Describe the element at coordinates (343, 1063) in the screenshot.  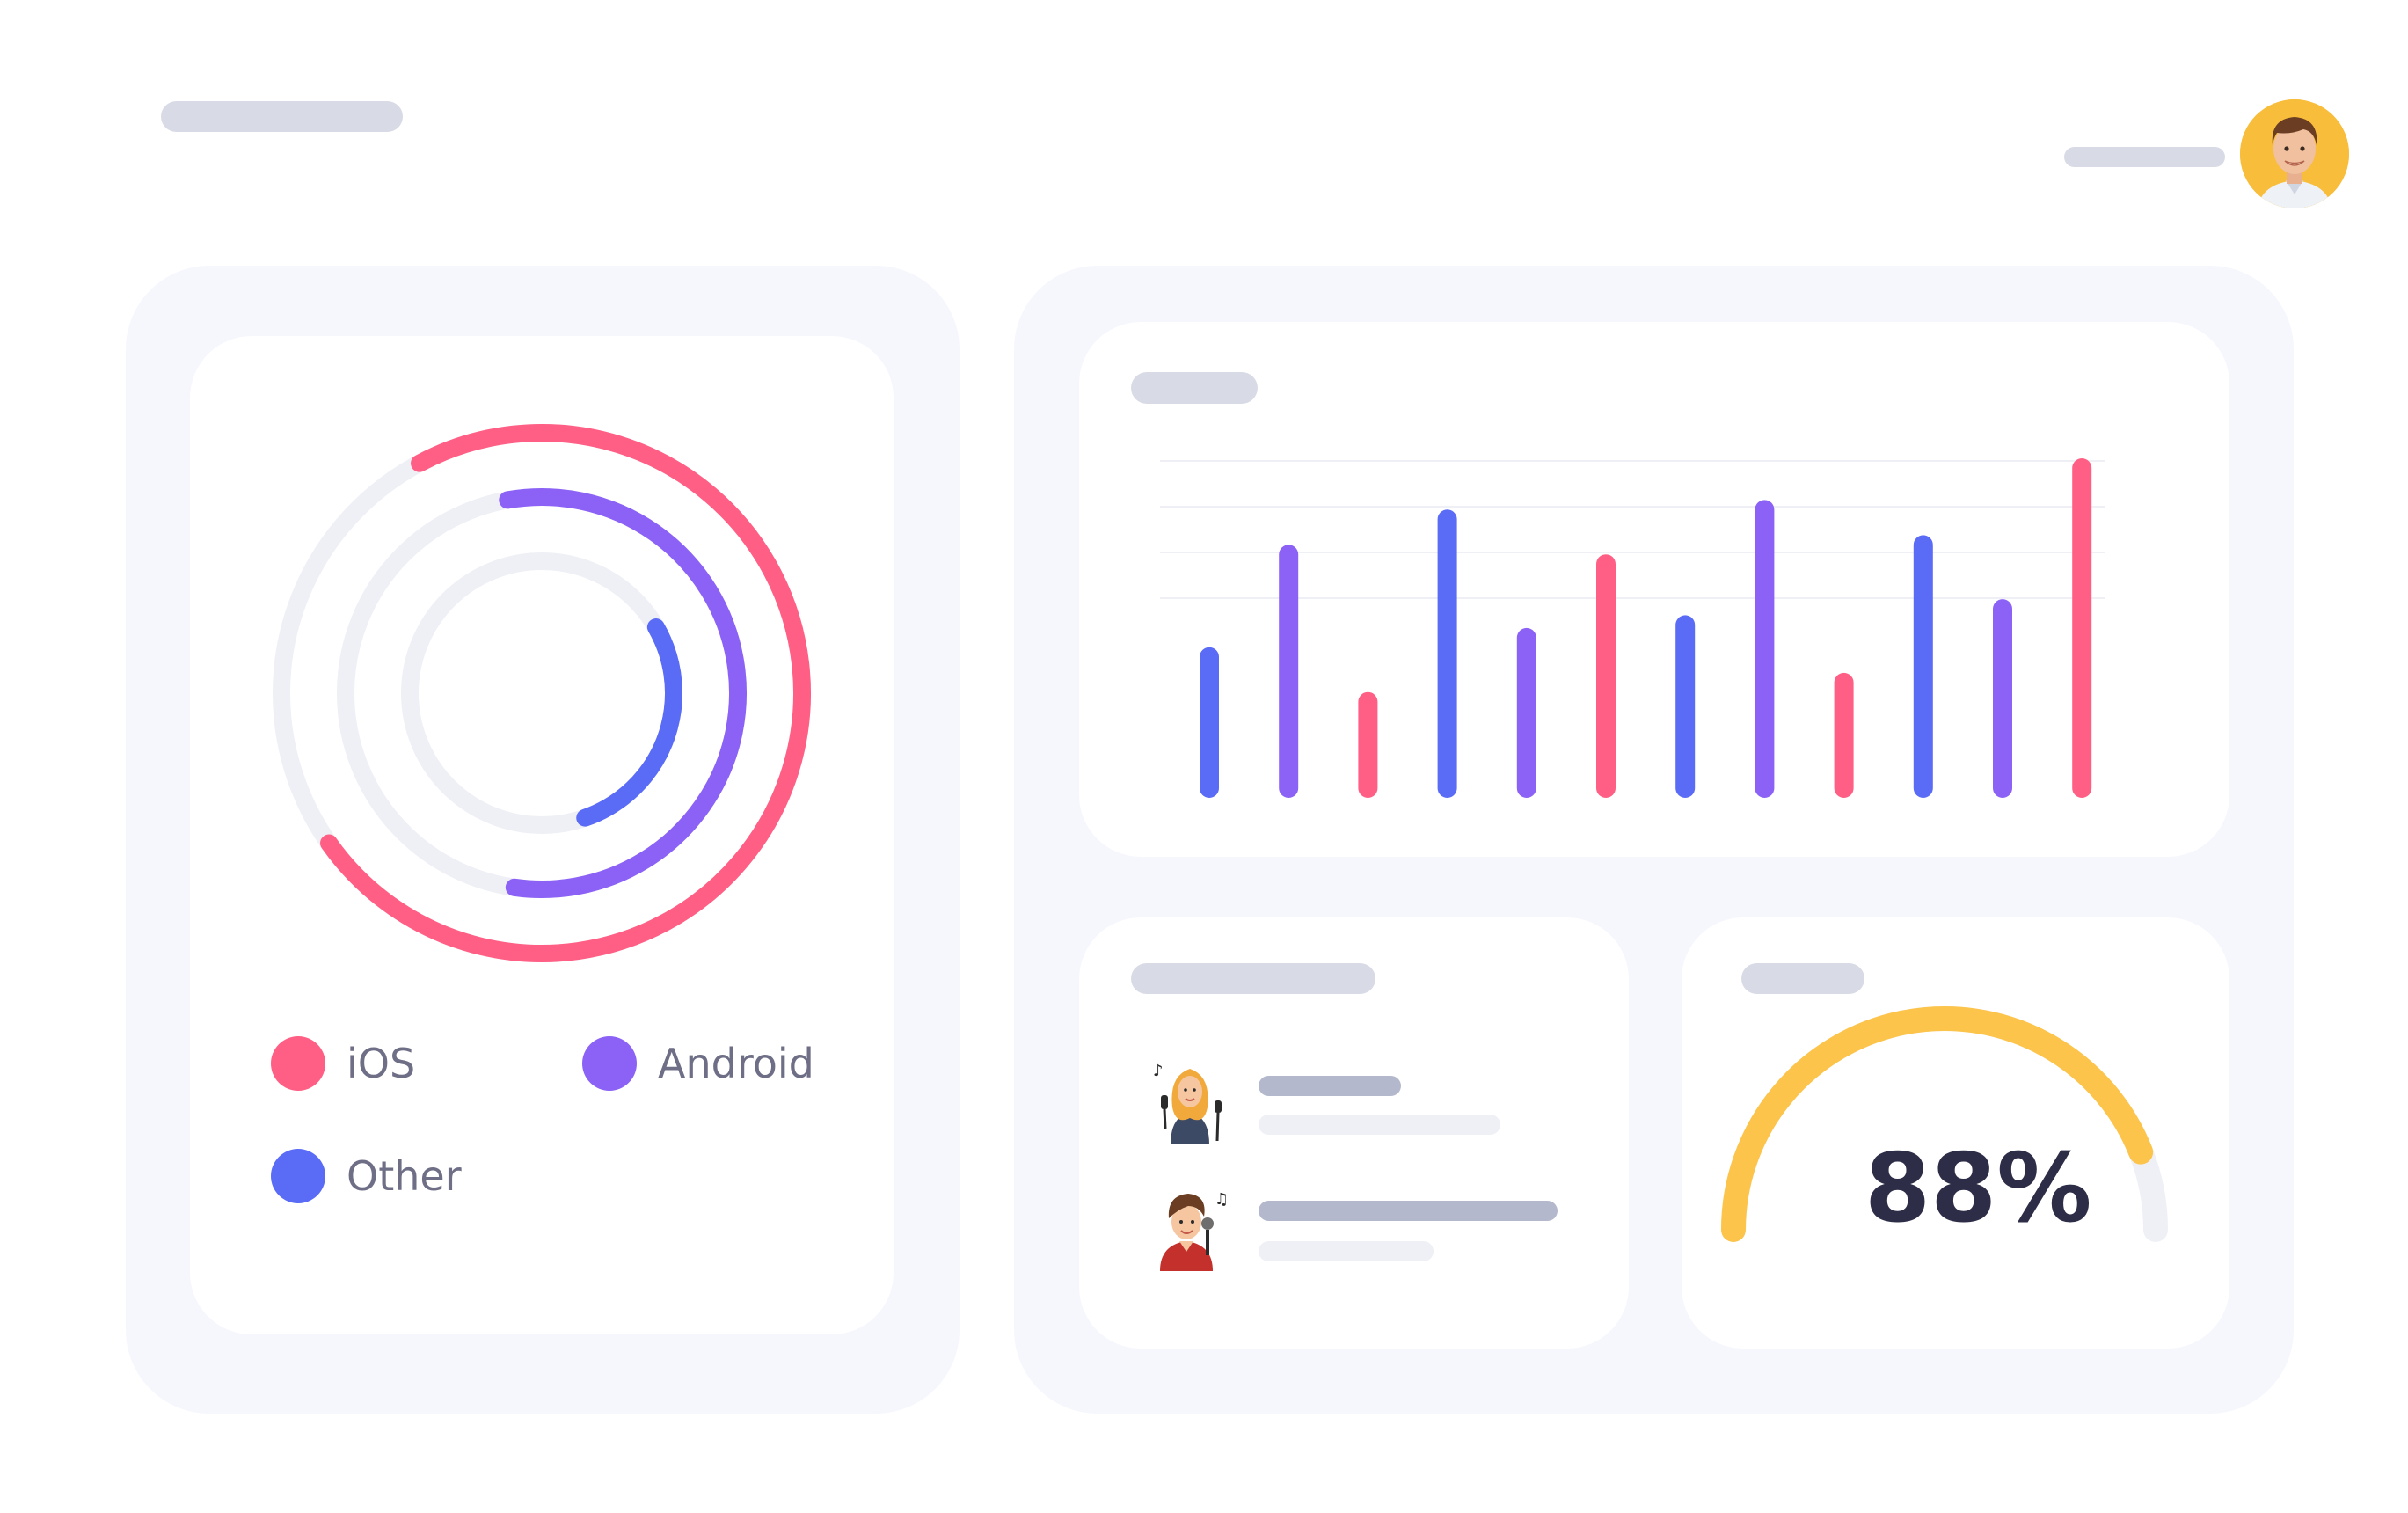
I see `legend-item-ios: iOS` at that location.